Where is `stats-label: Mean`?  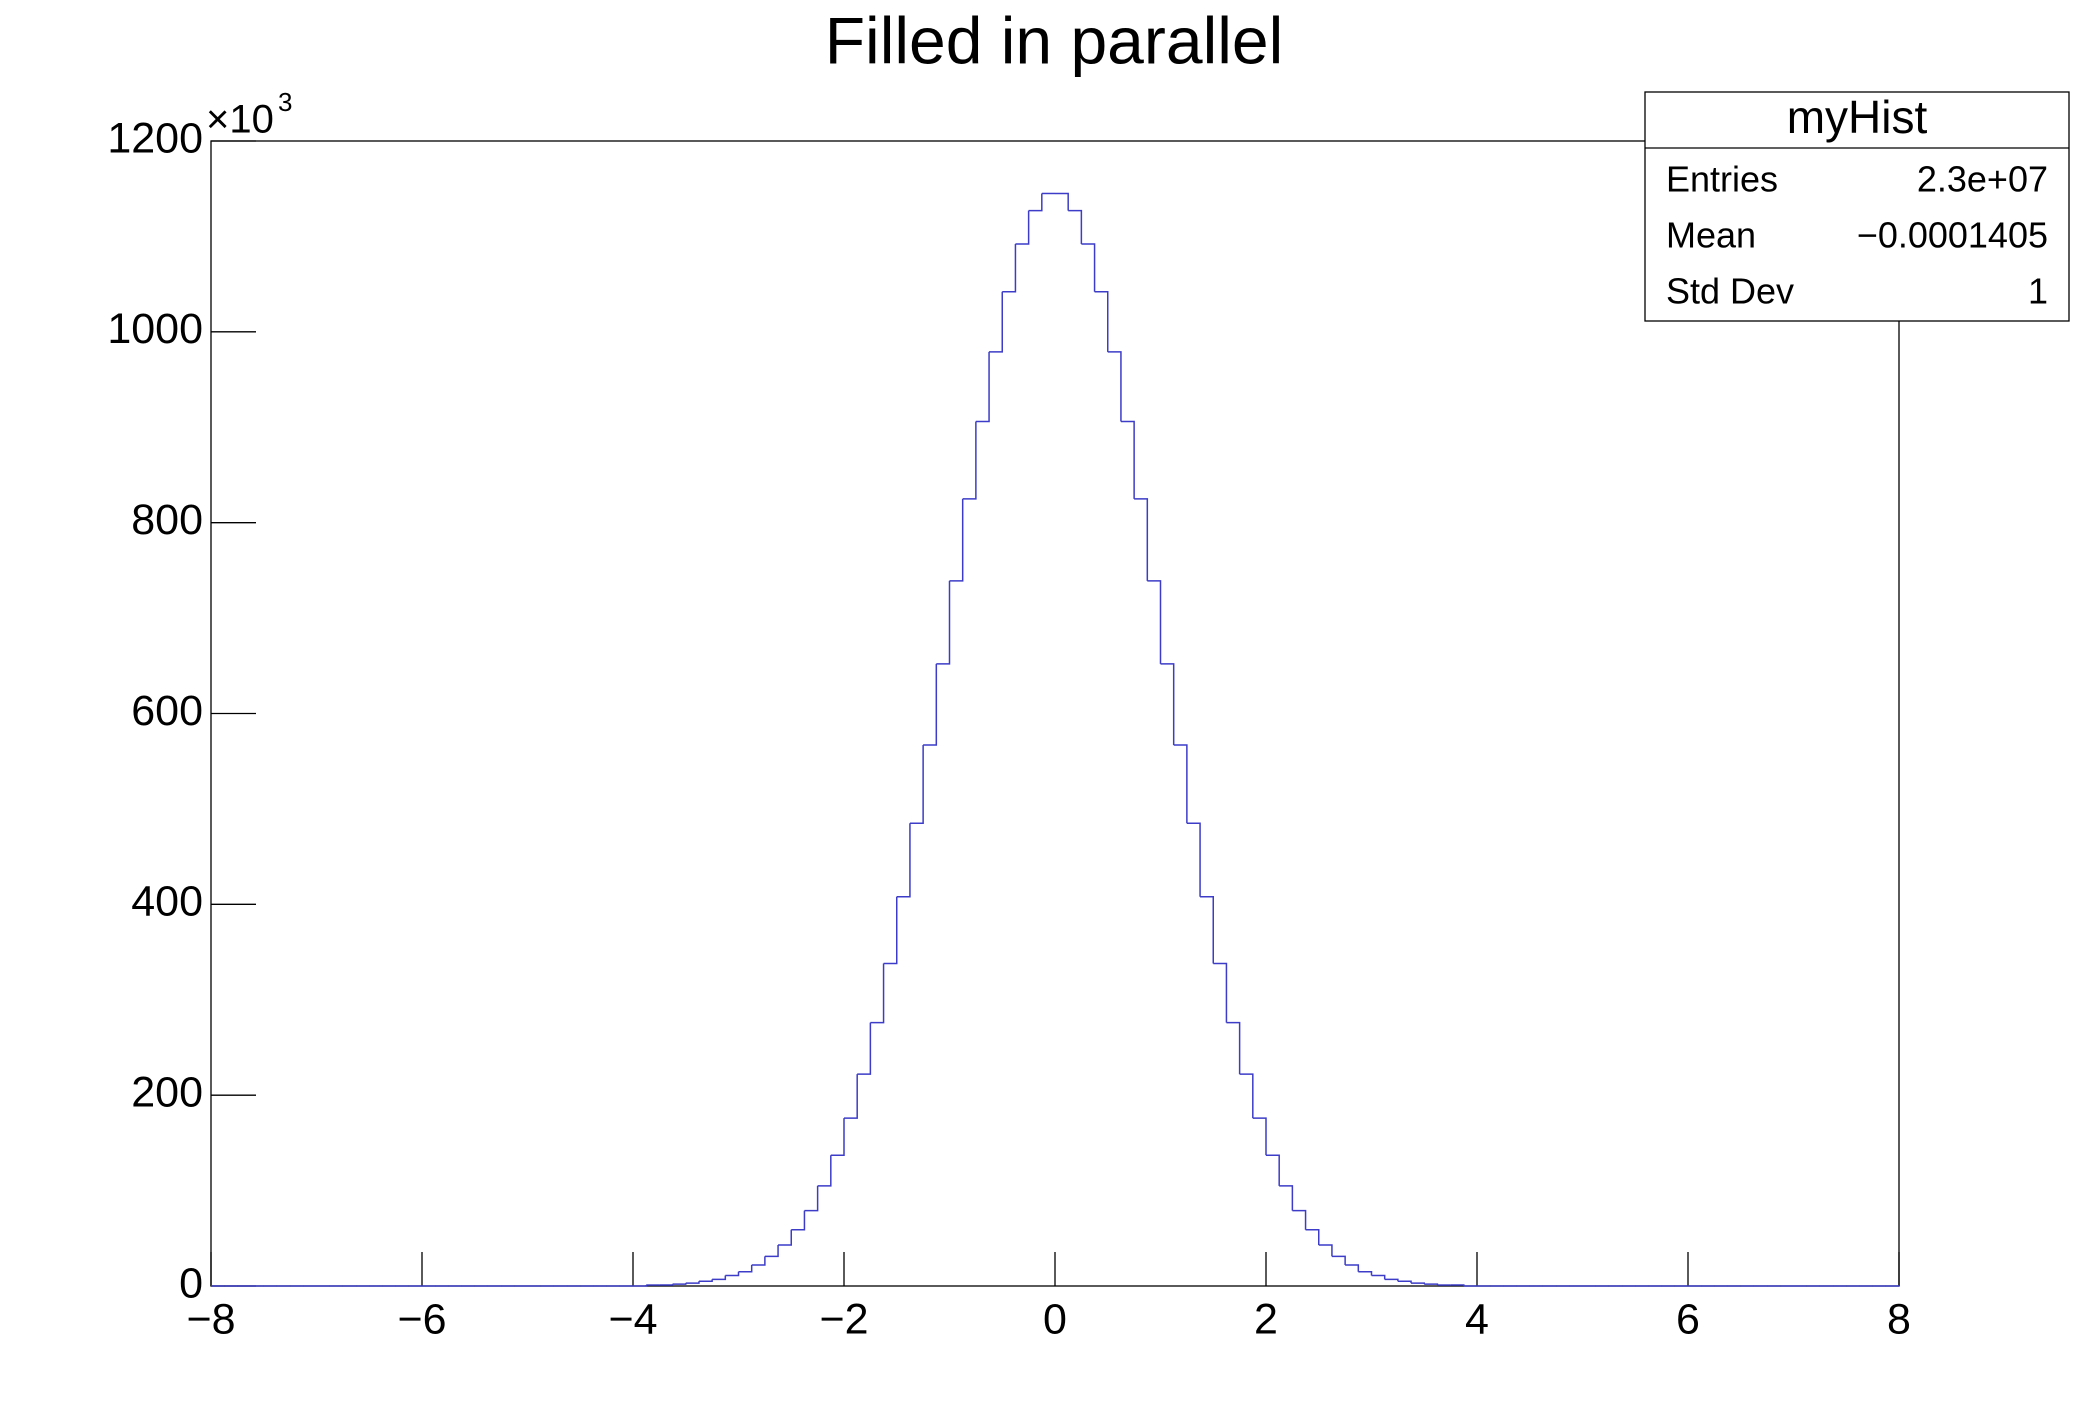
stats-label: Mean is located at coordinates (1711, 235).